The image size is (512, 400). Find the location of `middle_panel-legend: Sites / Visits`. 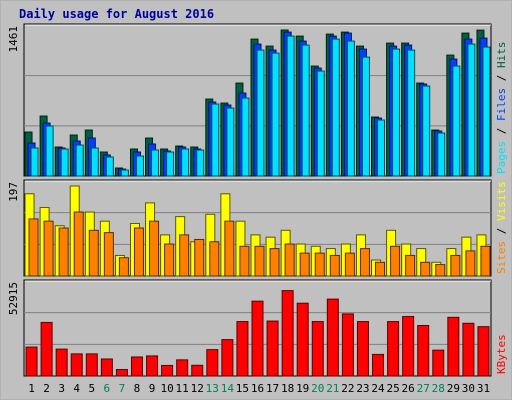

middle_panel-legend: Sites / Visits is located at coordinates (501, 227).